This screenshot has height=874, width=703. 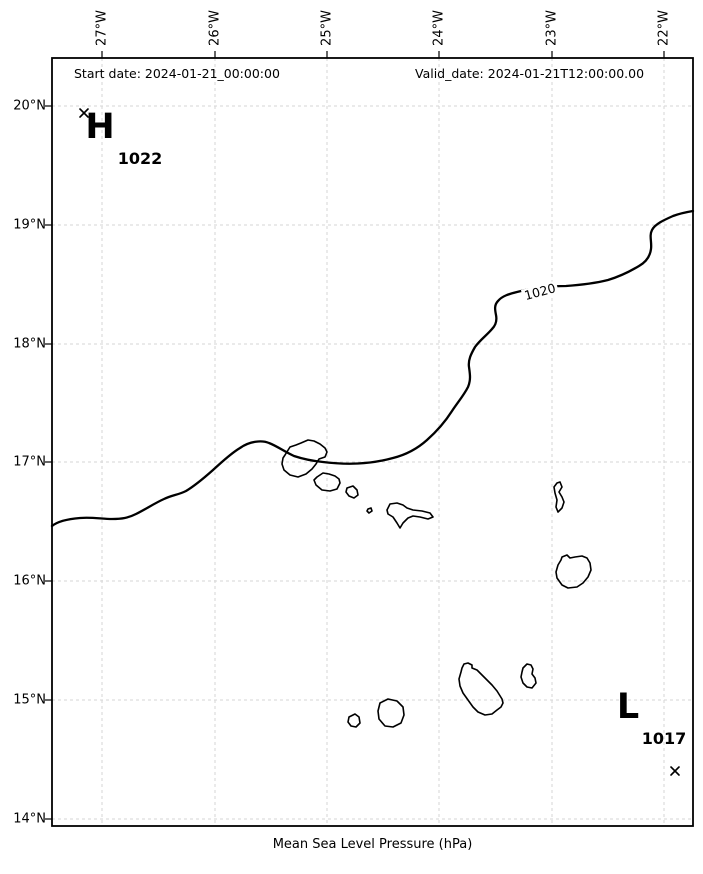 What do you see at coordinates (410, 515) in the screenshot?
I see `island-sao-nicolau` at bounding box center [410, 515].